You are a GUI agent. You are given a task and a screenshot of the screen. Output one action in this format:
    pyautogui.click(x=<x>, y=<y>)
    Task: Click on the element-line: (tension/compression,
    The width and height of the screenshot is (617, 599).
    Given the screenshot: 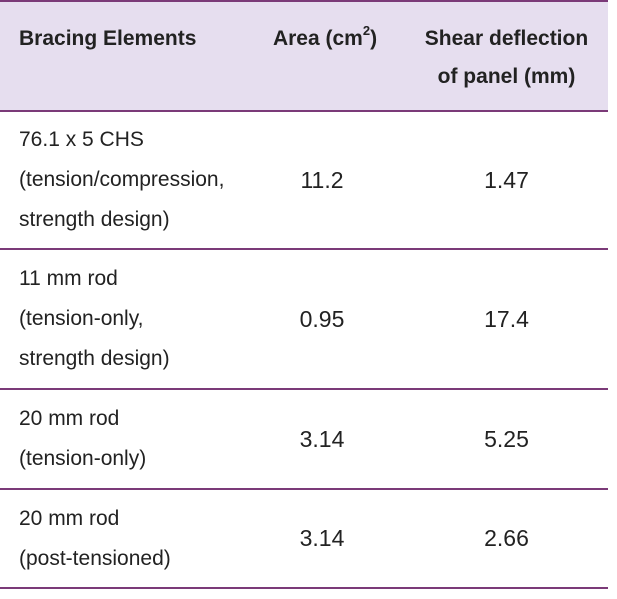 What is the action you would take?
    pyautogui.click(x=122, y=179)
    